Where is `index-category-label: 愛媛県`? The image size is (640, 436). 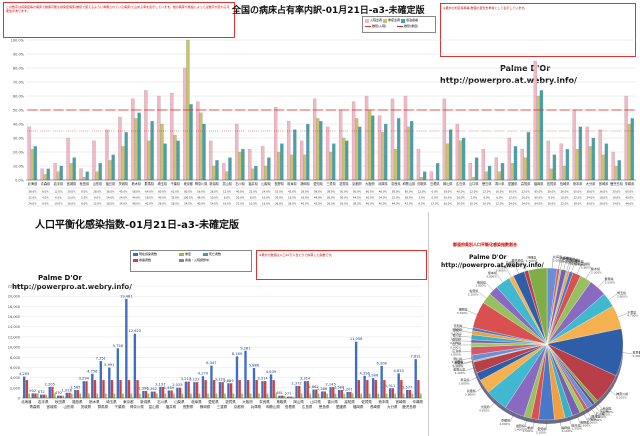 index-category-label: 愛媛県 is located at coordinates (341, 406).